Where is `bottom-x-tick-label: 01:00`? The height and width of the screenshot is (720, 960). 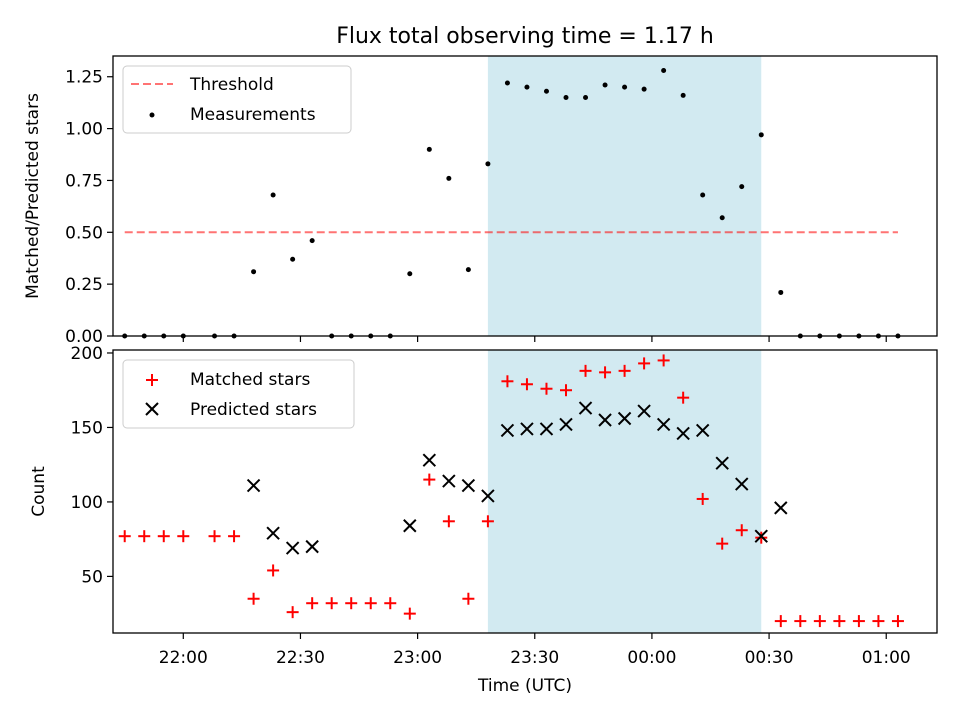
bottom-x-tick-label: 01:00 is located at coordinates (886, 658).